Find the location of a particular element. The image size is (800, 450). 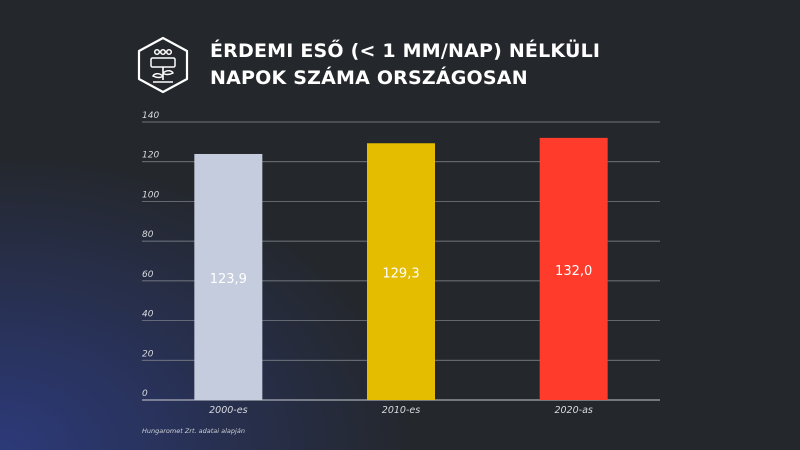

x-tick-label: 2020-as is located at coordinates (573, 410).